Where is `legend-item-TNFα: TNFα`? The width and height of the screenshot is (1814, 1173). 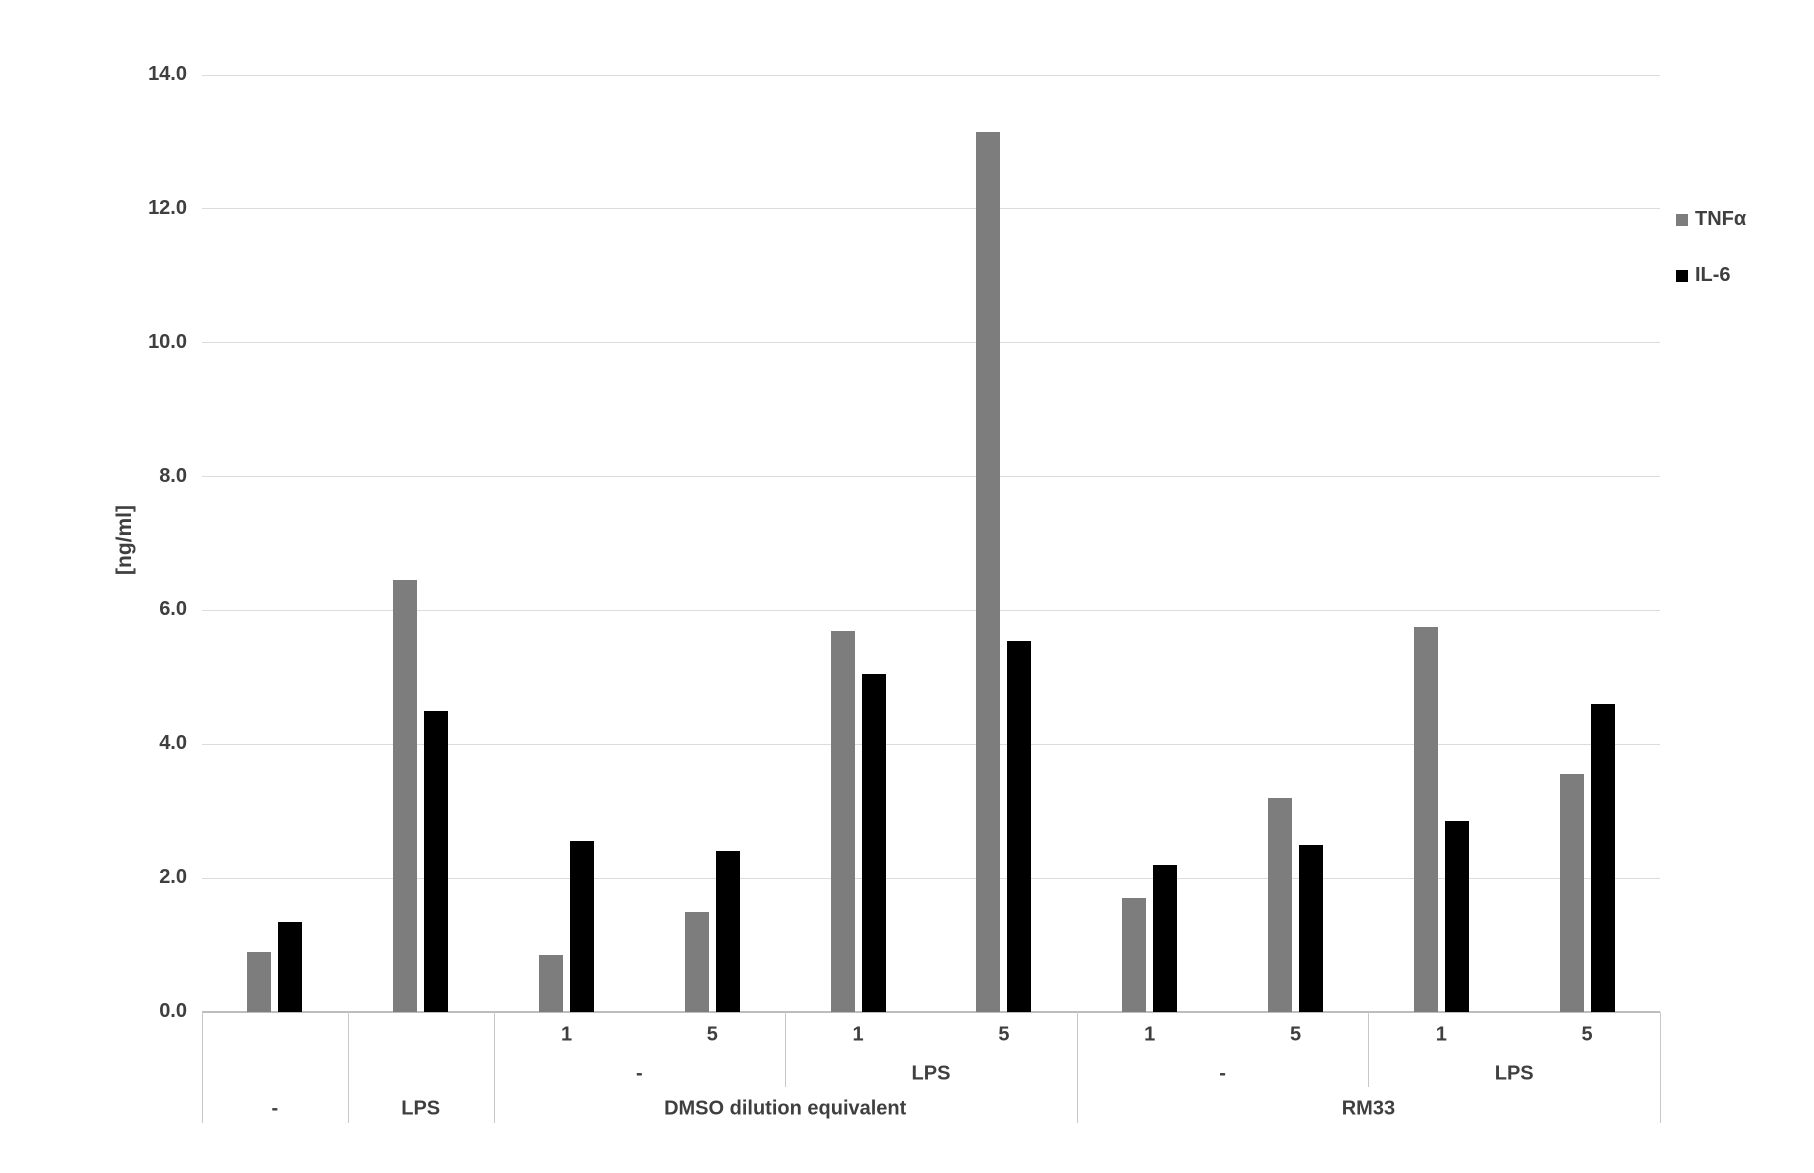
legend-item-TNFα: TNFα is located at coordinates (1711, 219).